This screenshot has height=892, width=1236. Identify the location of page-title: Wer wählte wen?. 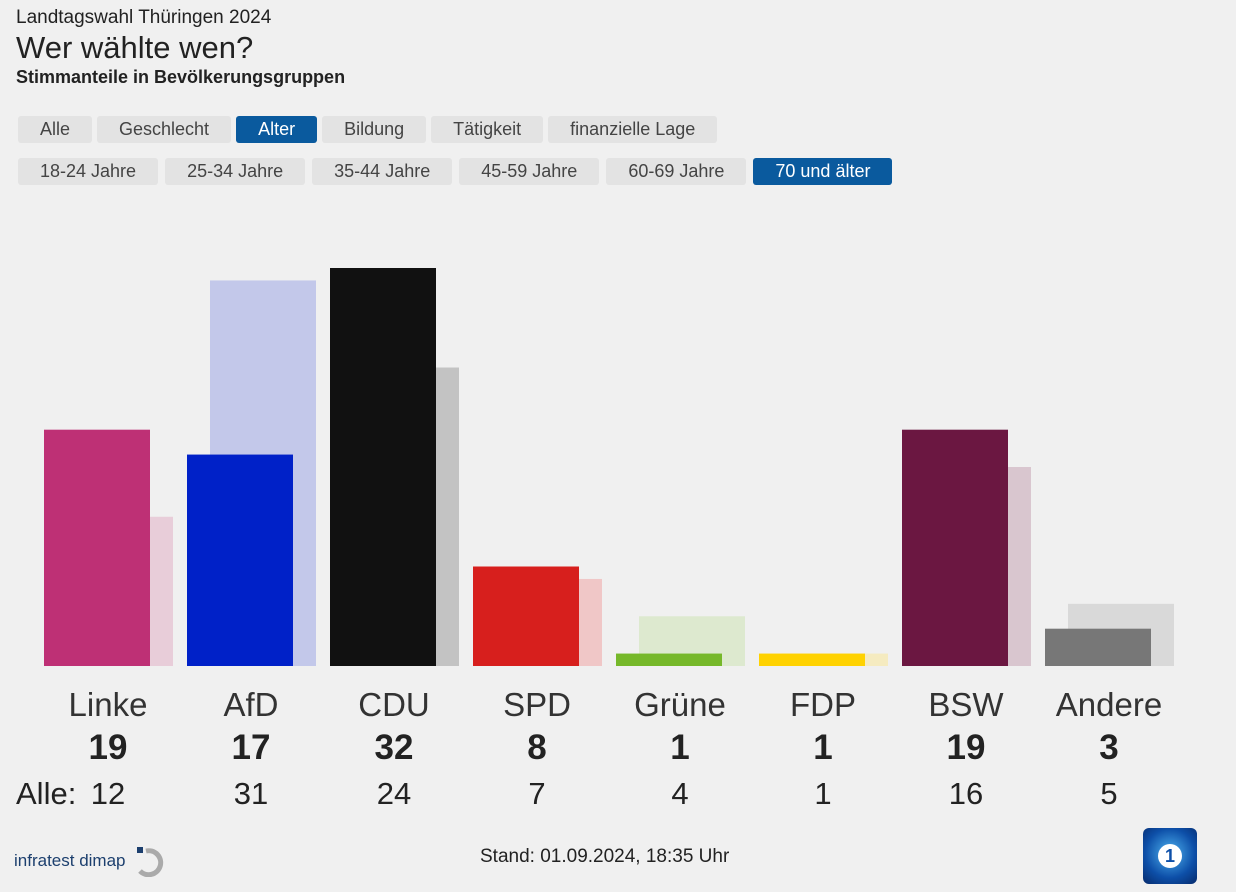
(135, 47).